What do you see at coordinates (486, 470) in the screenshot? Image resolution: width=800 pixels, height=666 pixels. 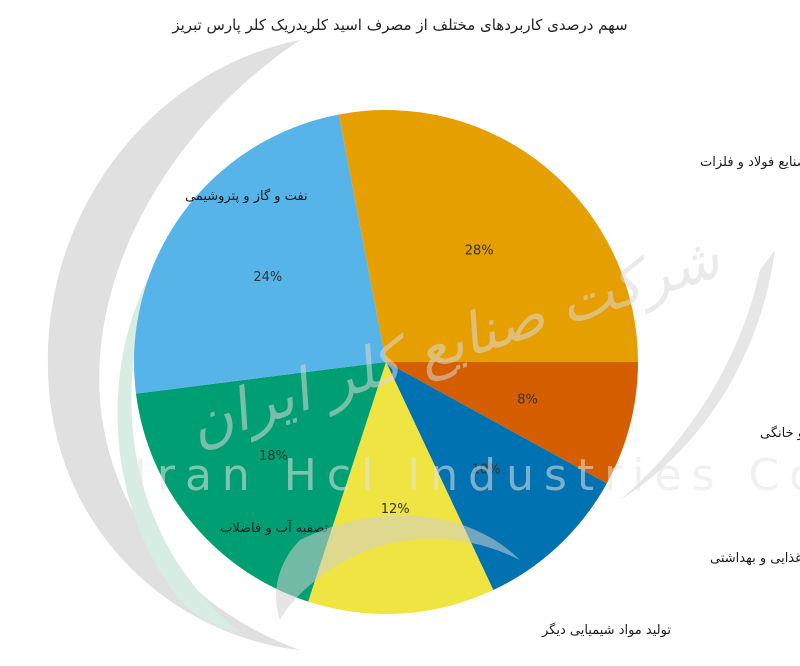 I see `slice-percentage-label: 10%` at bounding box center [486, 470].